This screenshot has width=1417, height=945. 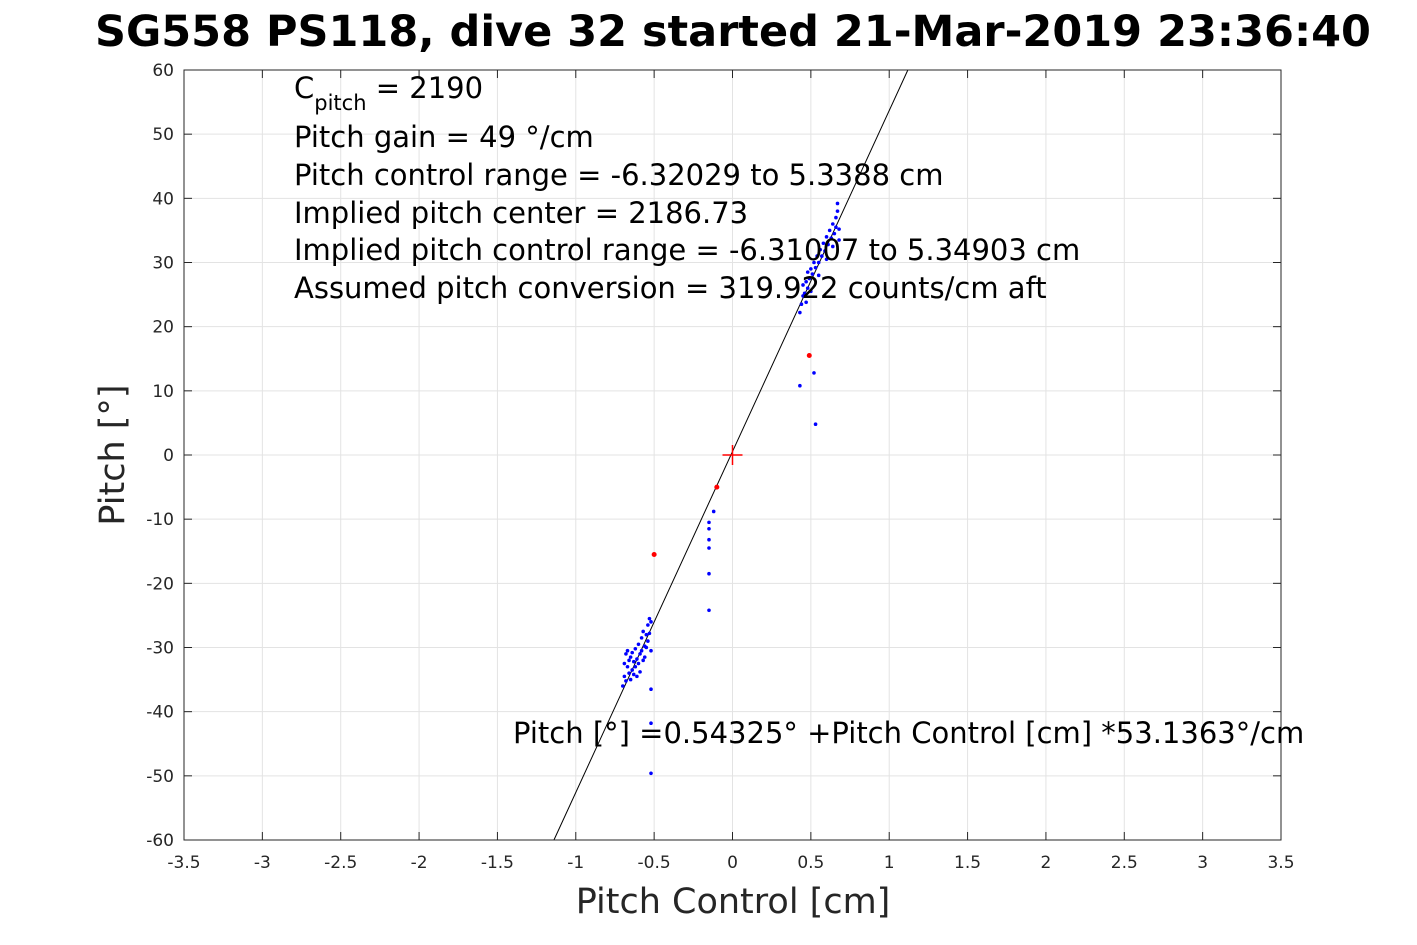 What do you see at coordinates (425, 88) in the screenshot?
I see `cpitch-value: = 2190` at bounding box center [425, 88].